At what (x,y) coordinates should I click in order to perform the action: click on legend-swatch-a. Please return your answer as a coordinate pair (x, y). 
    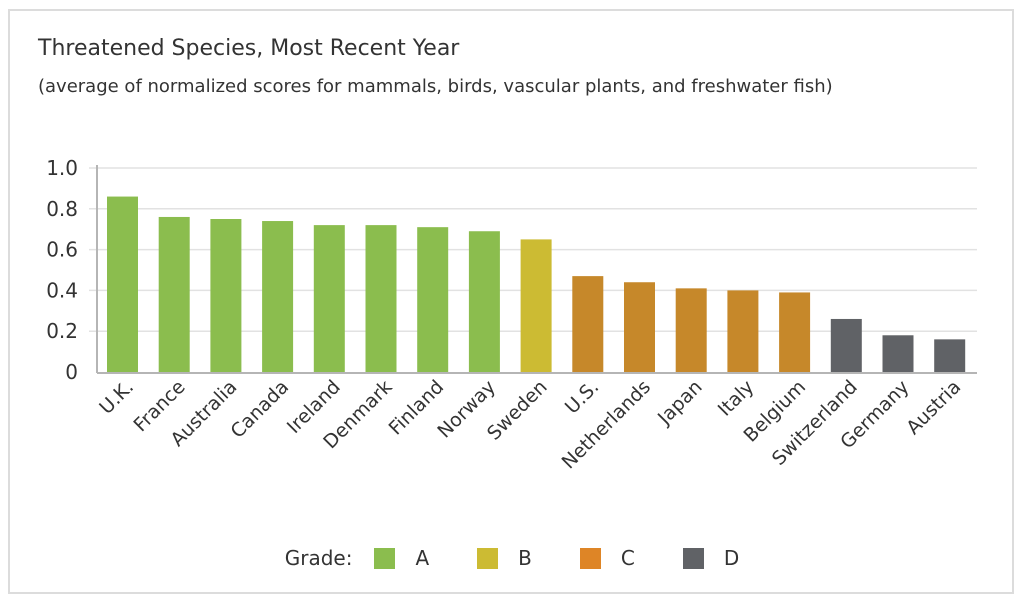
    Looking at the image, I should click on (385, 558).